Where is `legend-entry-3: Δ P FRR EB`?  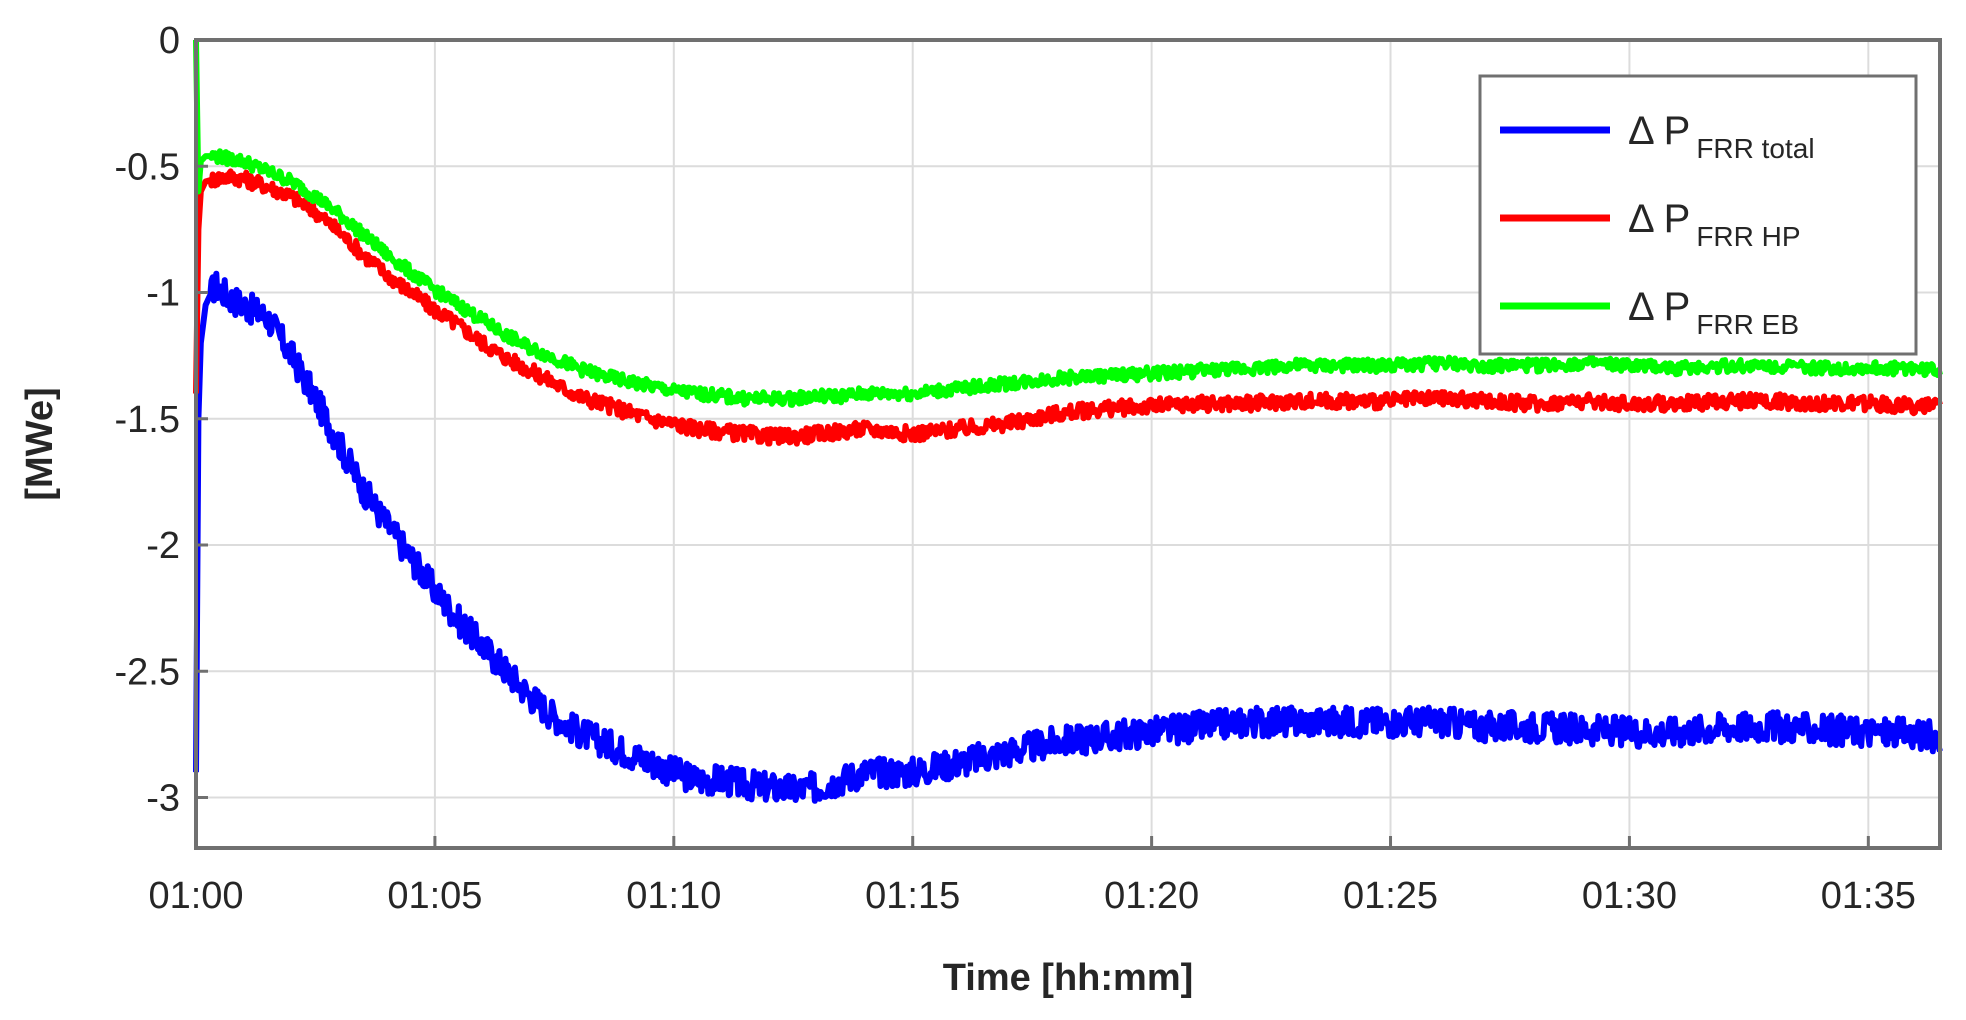 legend-entry-3: Δ P FRR EB is located at coordinates (1713, 312).